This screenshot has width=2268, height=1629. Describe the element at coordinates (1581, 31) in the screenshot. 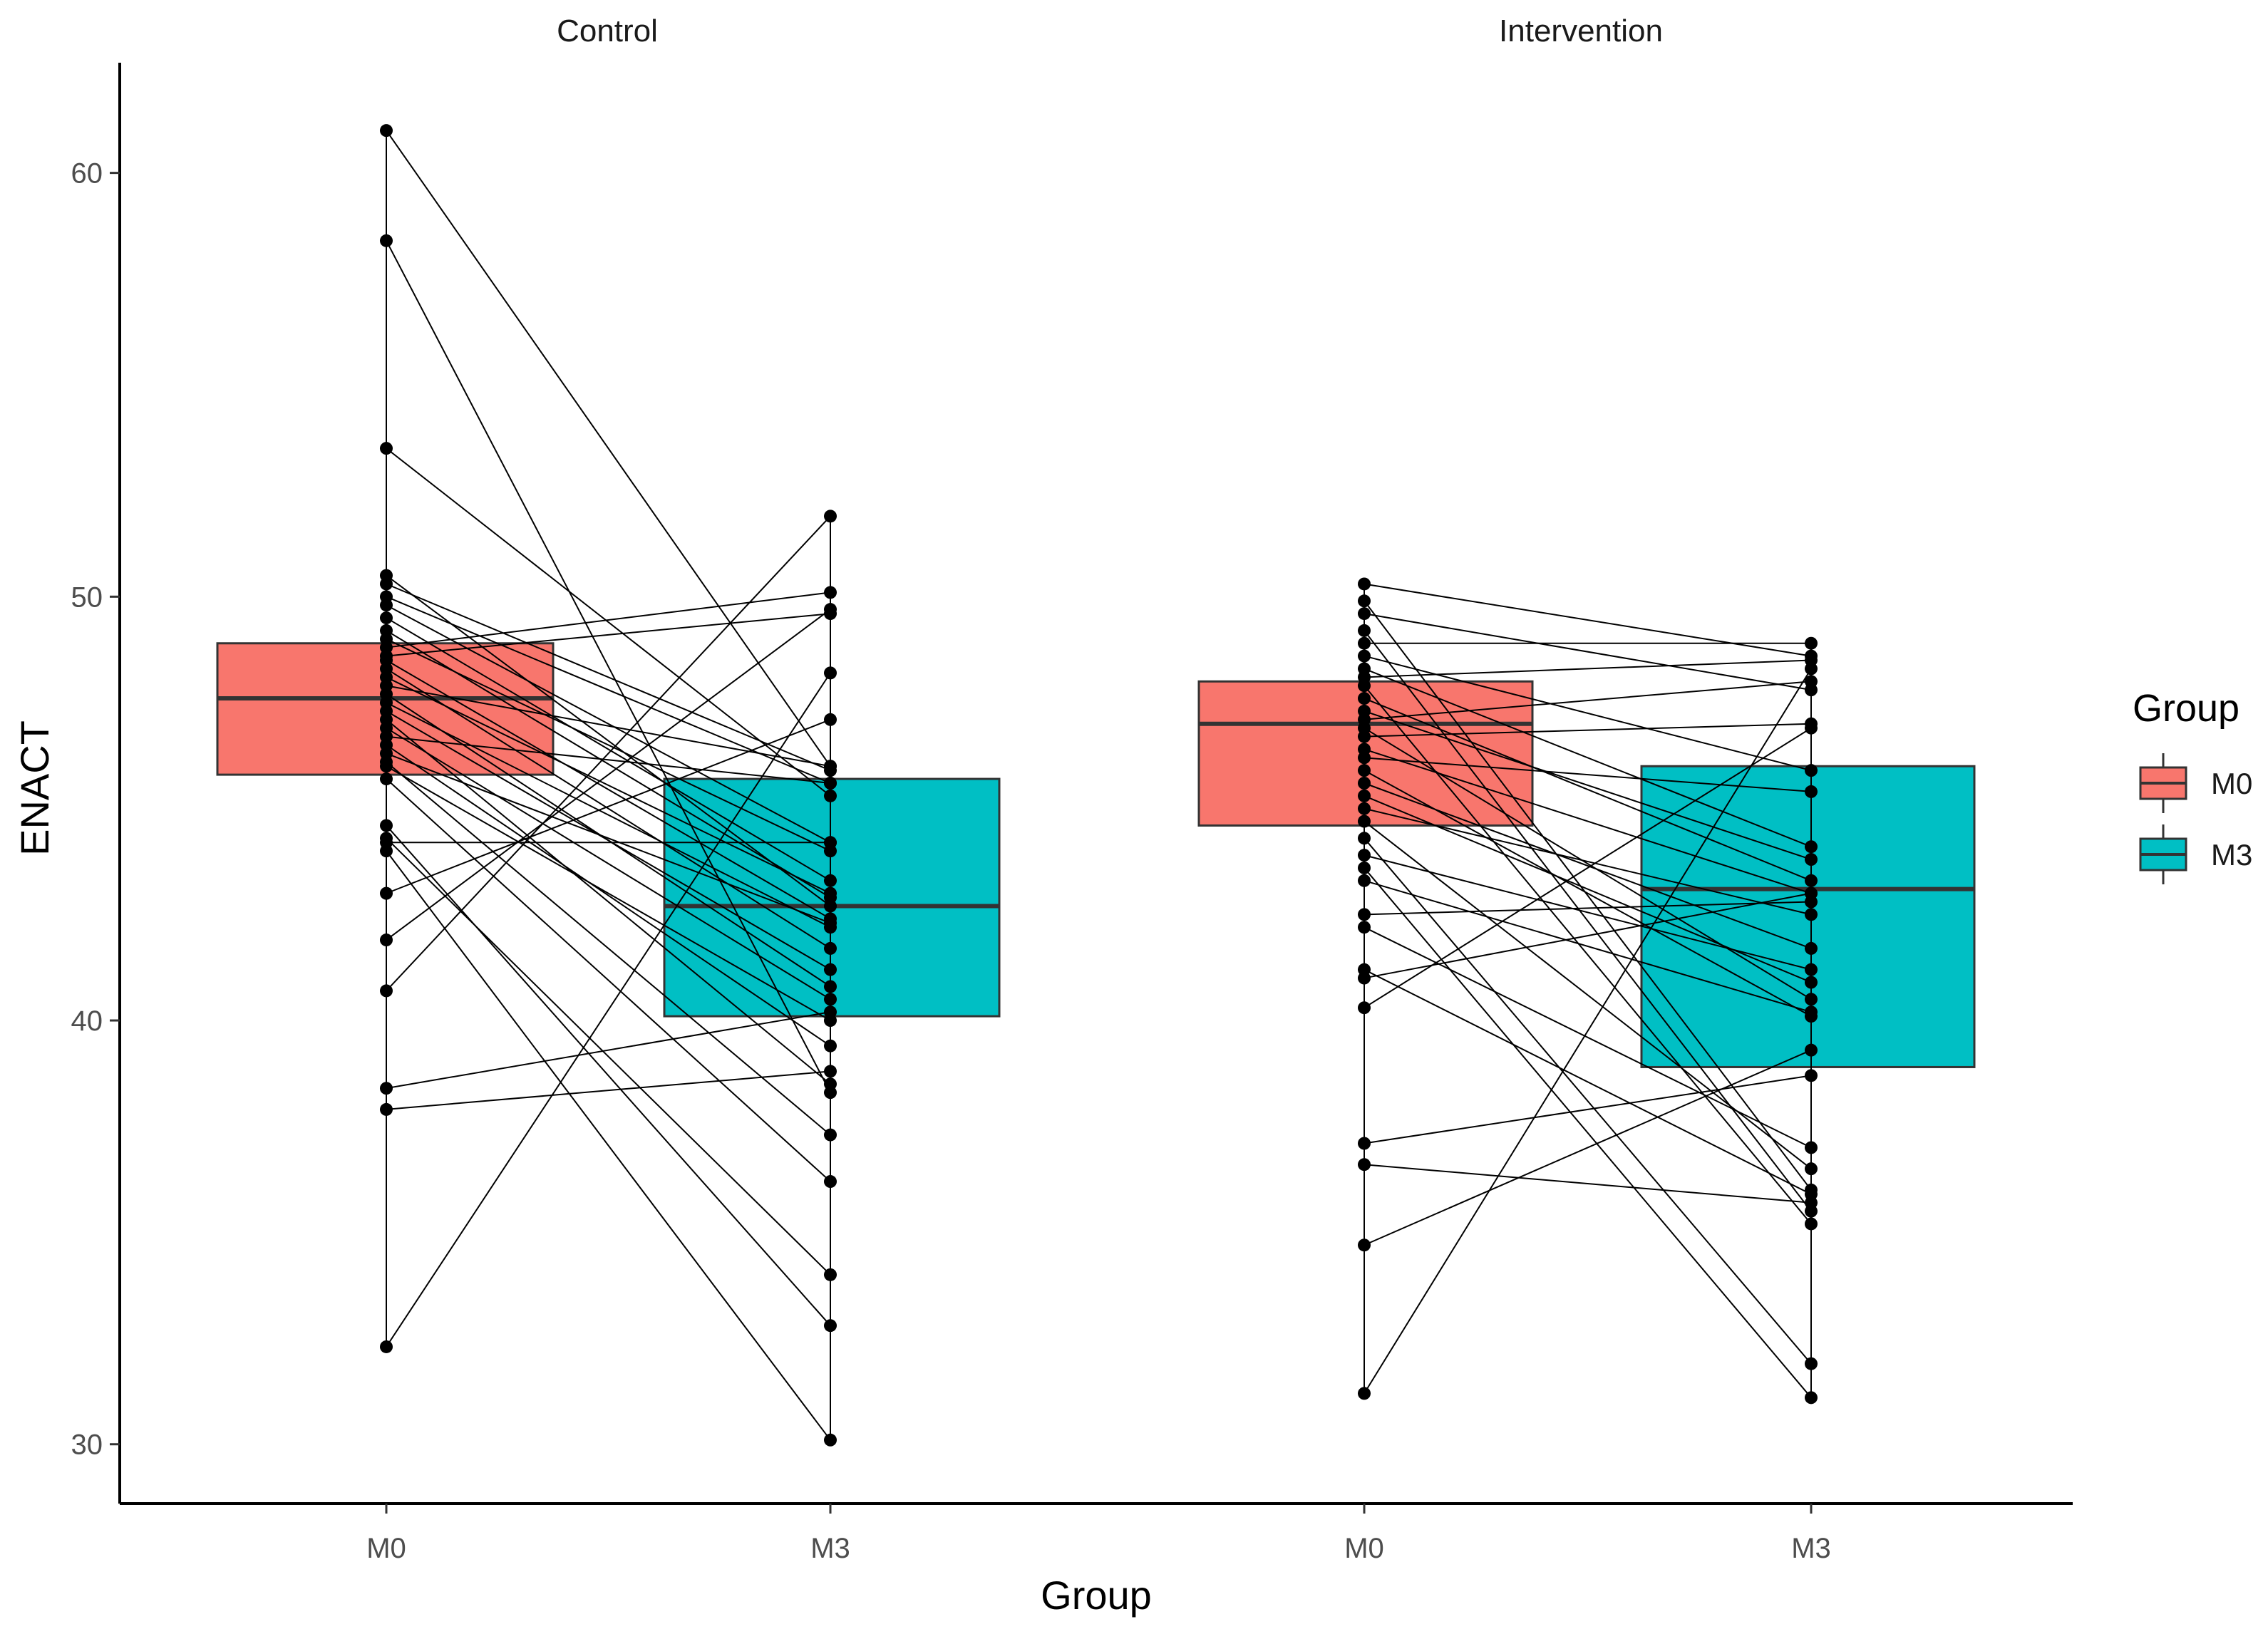

I see `panel-label: Intervention` at that location.